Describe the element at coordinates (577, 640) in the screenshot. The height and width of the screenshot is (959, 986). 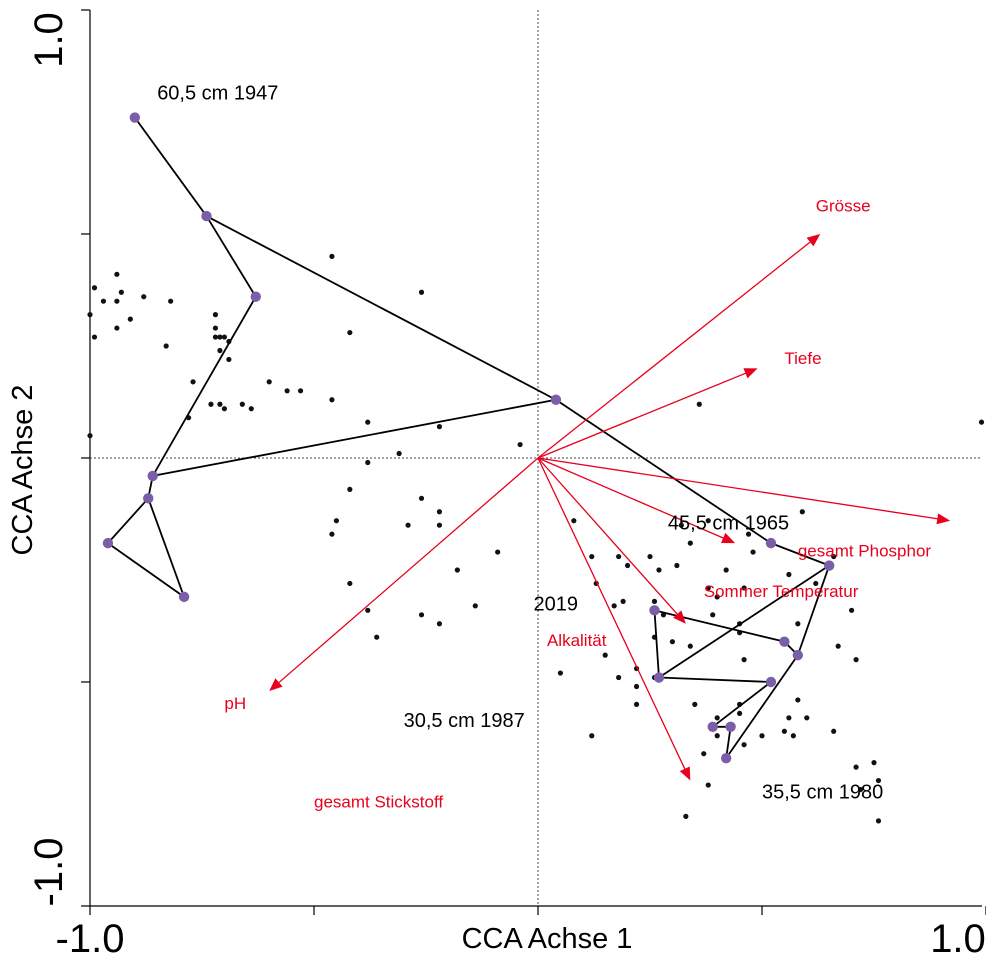
I see `vector-label: Alkalität` at that location.